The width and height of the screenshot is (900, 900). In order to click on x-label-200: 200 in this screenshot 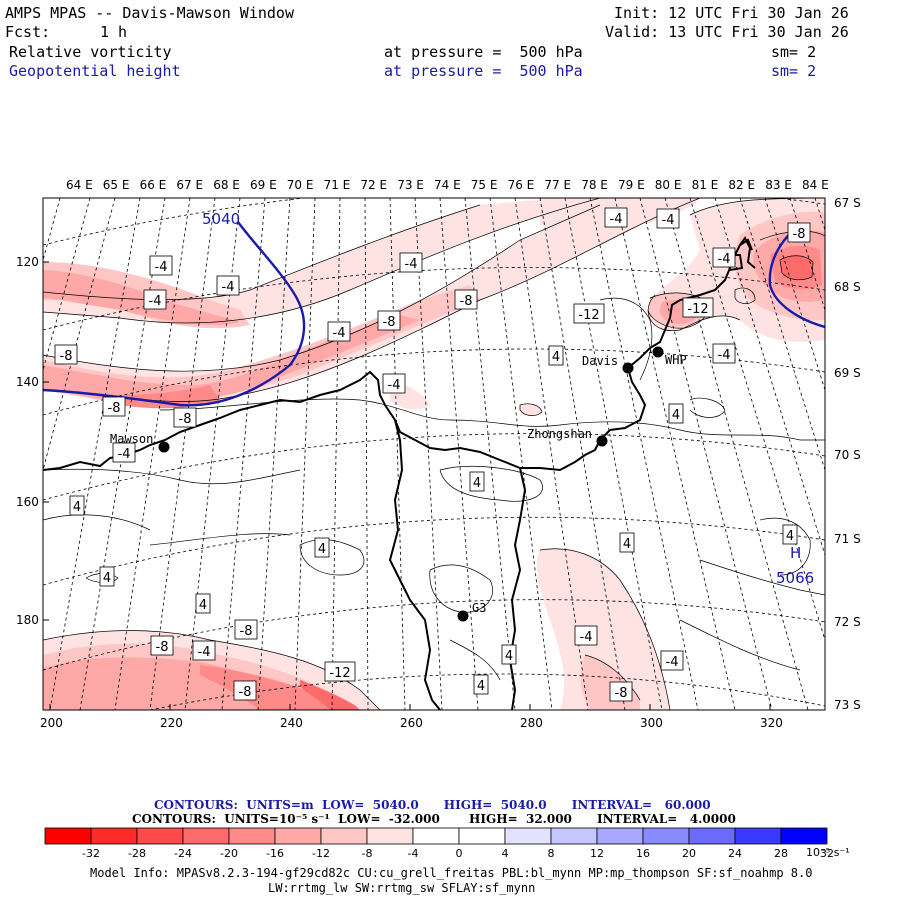, I will do `click(51, 723)`.